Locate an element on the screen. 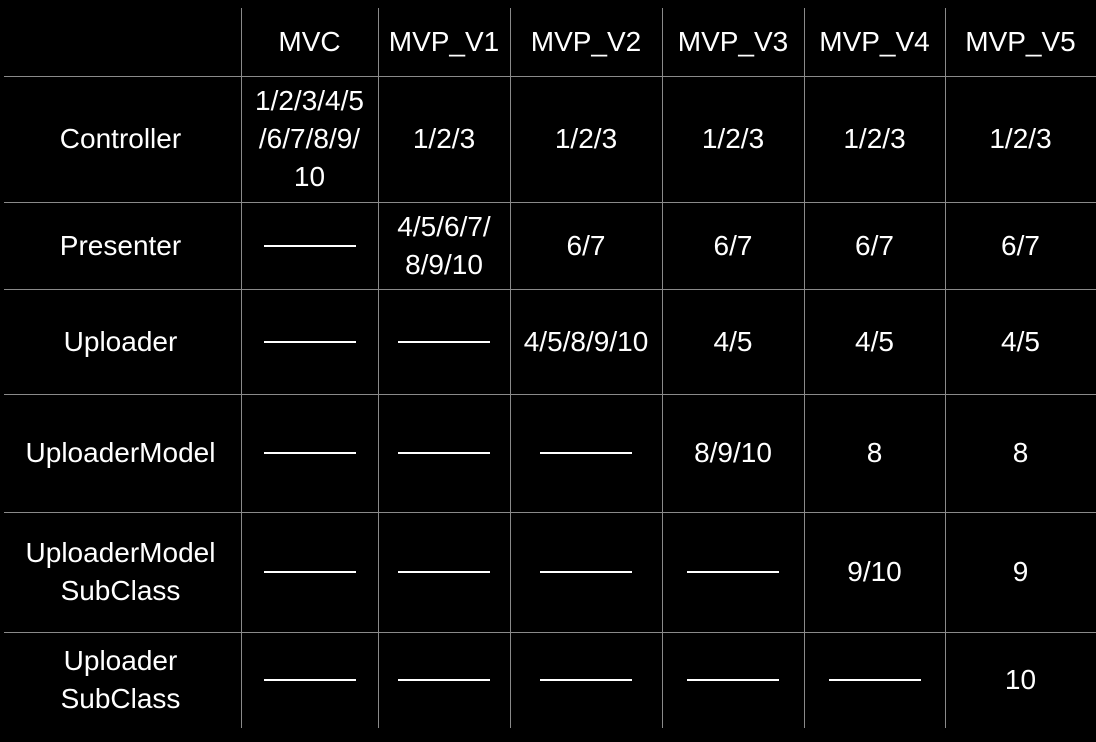  column-header: MVC is located at coordinates (309, 41).